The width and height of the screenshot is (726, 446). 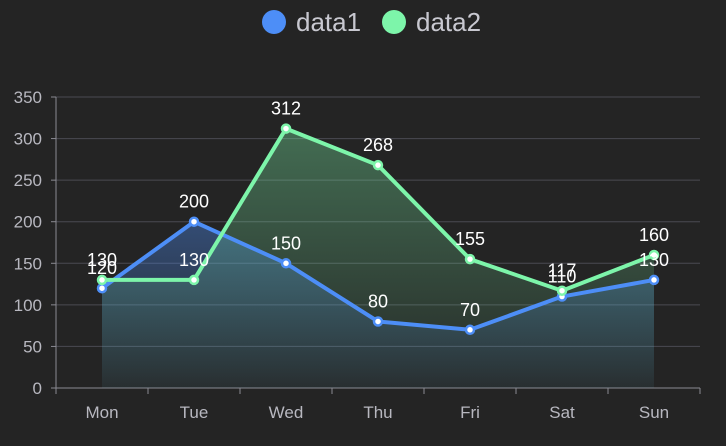 I want to click on data-label-data1: 70, so click(x=470, y=310).